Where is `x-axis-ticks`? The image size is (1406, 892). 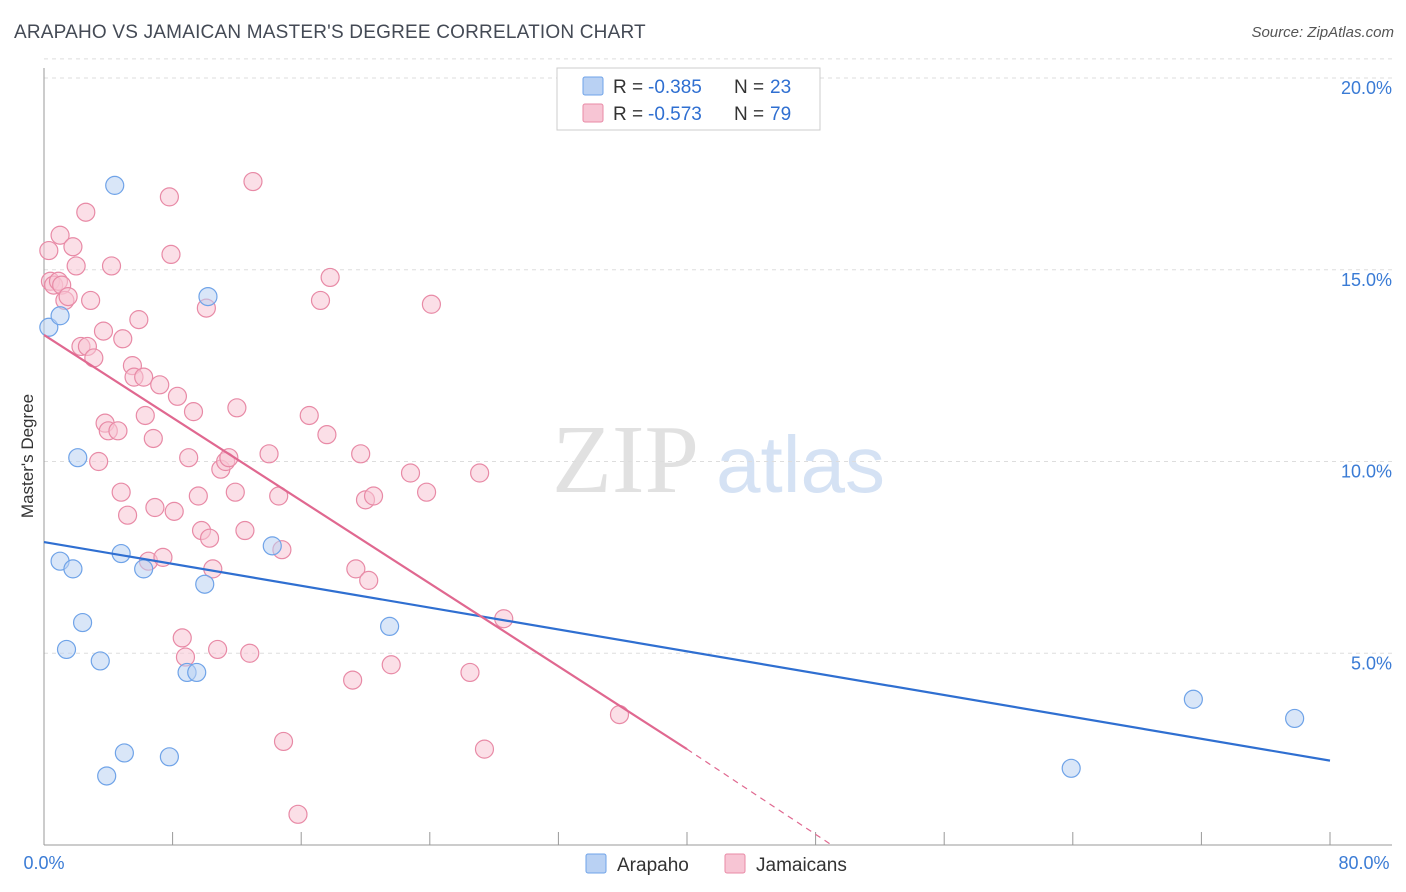
x-axis-ticks is located at coordinates (687, 838).